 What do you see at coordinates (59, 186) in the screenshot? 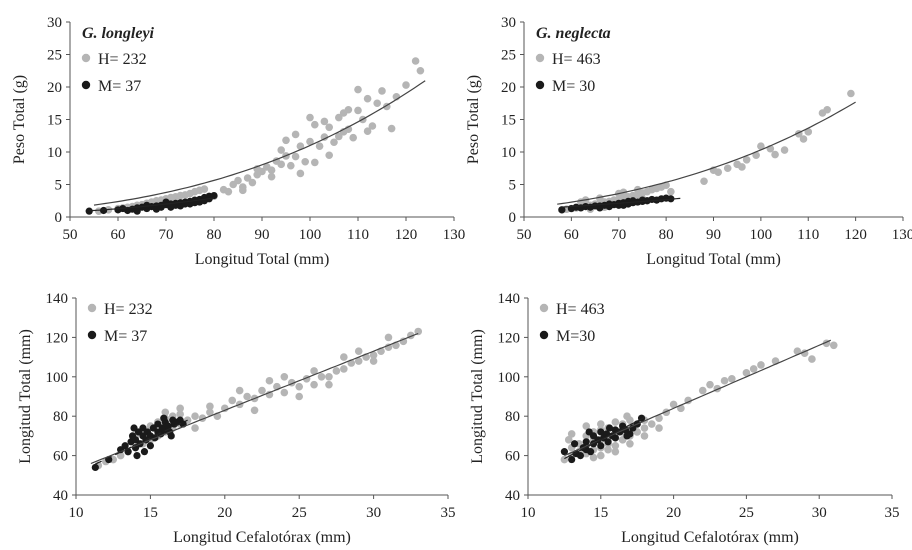
I see `y-tick-label: 5` at bounding box center [59, 186].